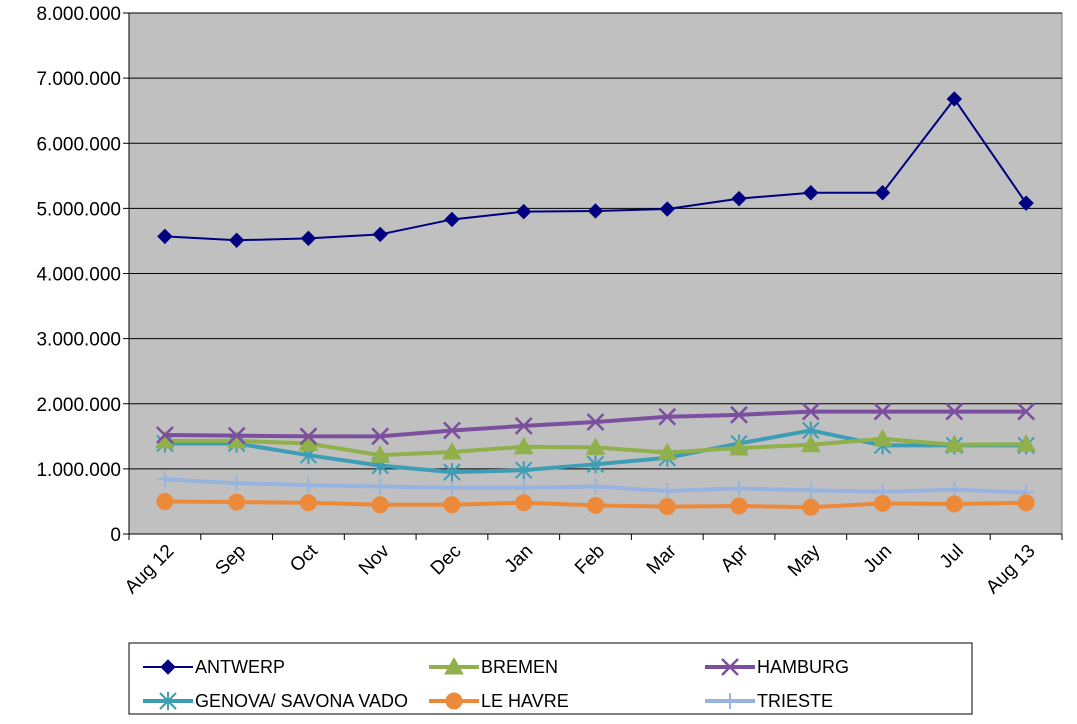 Image resolution: width=1077 pixels, height=724 pixels. I want to click on y-tick-label: 4.000.000, so click(78, 275).